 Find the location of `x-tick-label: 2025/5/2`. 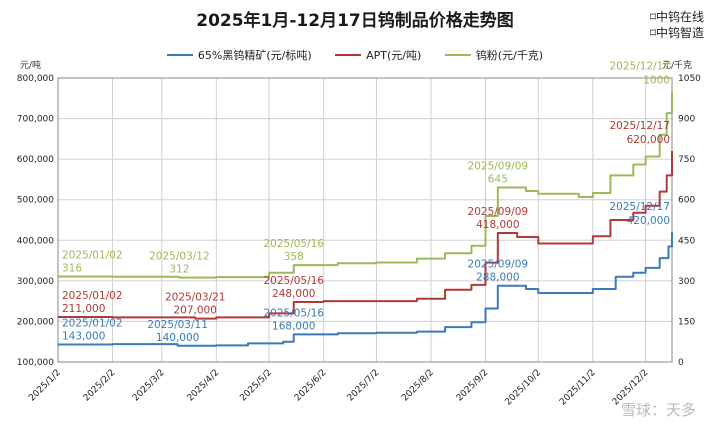

x-tick-label: 2025/5/2 is located at coordinates (256, 386).